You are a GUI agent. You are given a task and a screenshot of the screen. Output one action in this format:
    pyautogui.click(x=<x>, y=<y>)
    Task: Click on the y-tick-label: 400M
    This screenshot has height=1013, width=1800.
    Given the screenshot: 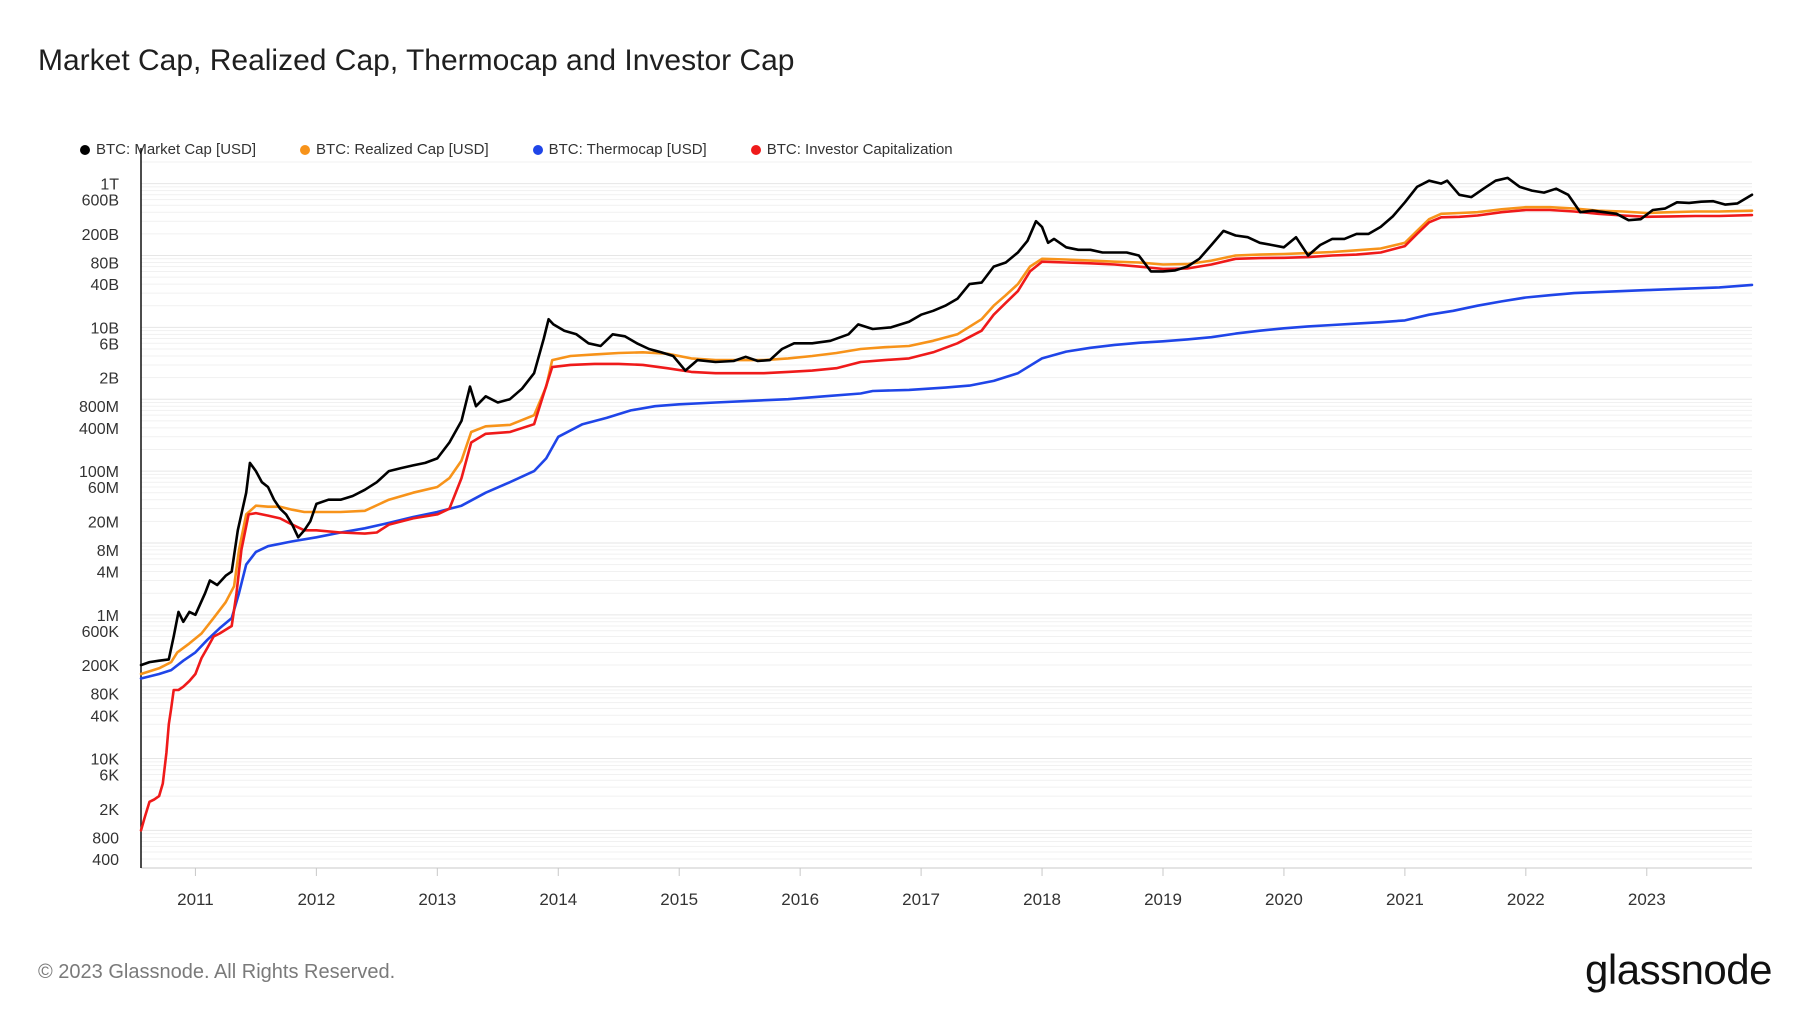 What is the action you would take?
    pyautogui.click(x=99, y=429)
    